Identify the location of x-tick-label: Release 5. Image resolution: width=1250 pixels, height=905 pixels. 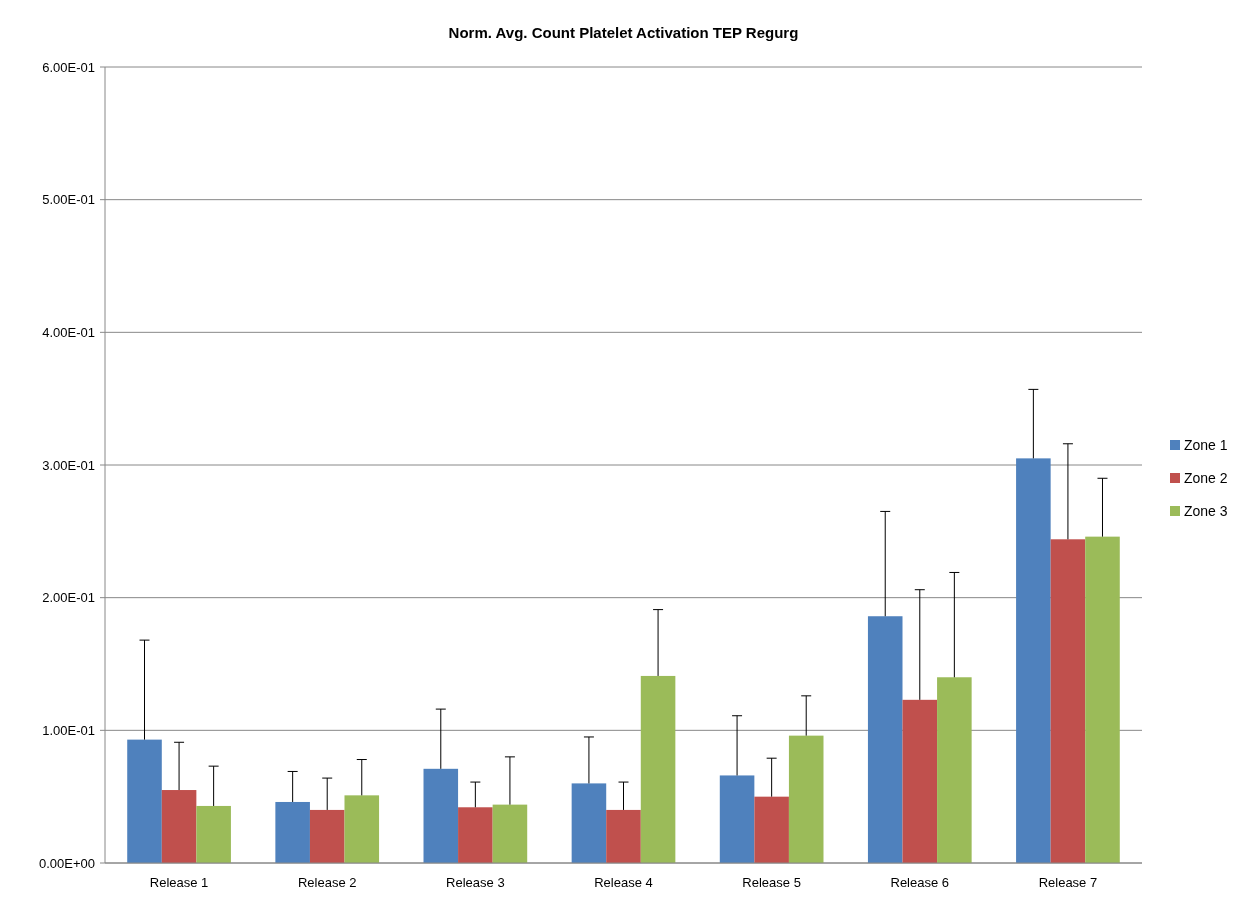
(771, 882).